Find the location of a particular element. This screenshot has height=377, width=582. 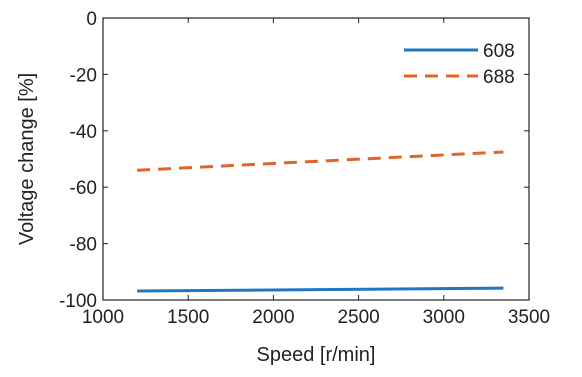

y-tick-label: -40 is located at coordinates (83, 132).